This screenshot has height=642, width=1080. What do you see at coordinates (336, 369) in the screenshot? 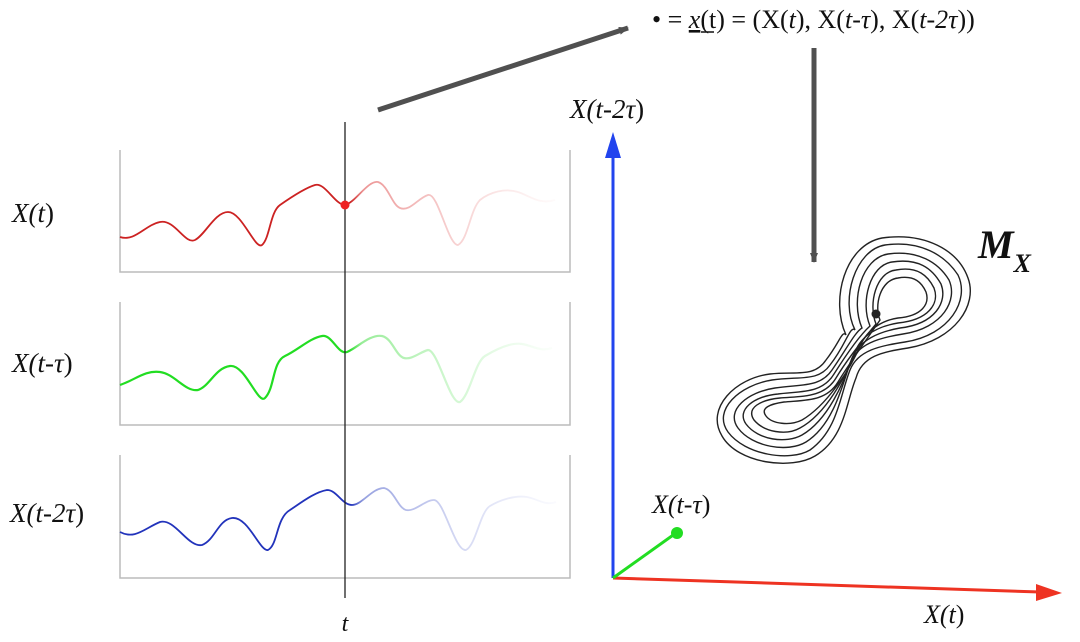
I see `series-curve-x-t-tau` at bounding box center [336, 369].